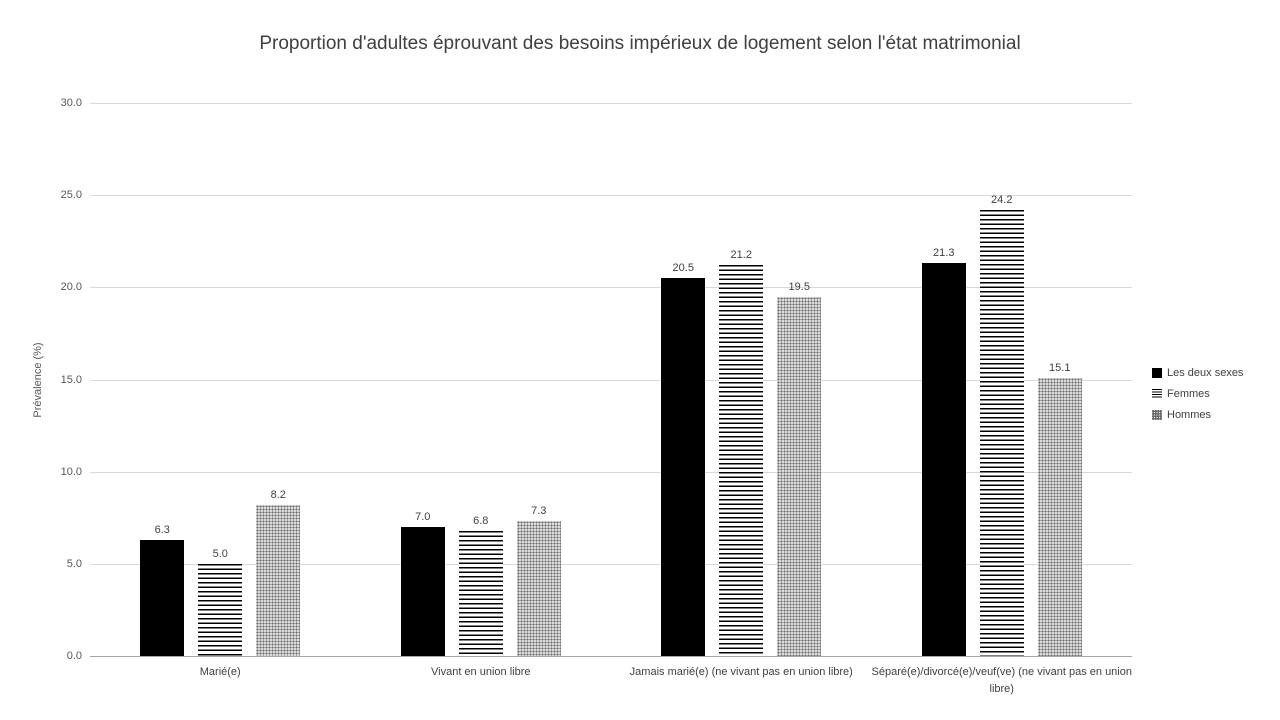 Image resolution: width=1280 pixels, height=720 pixels. I want to click on y-tick-label: 25.0, so click(71, 195).